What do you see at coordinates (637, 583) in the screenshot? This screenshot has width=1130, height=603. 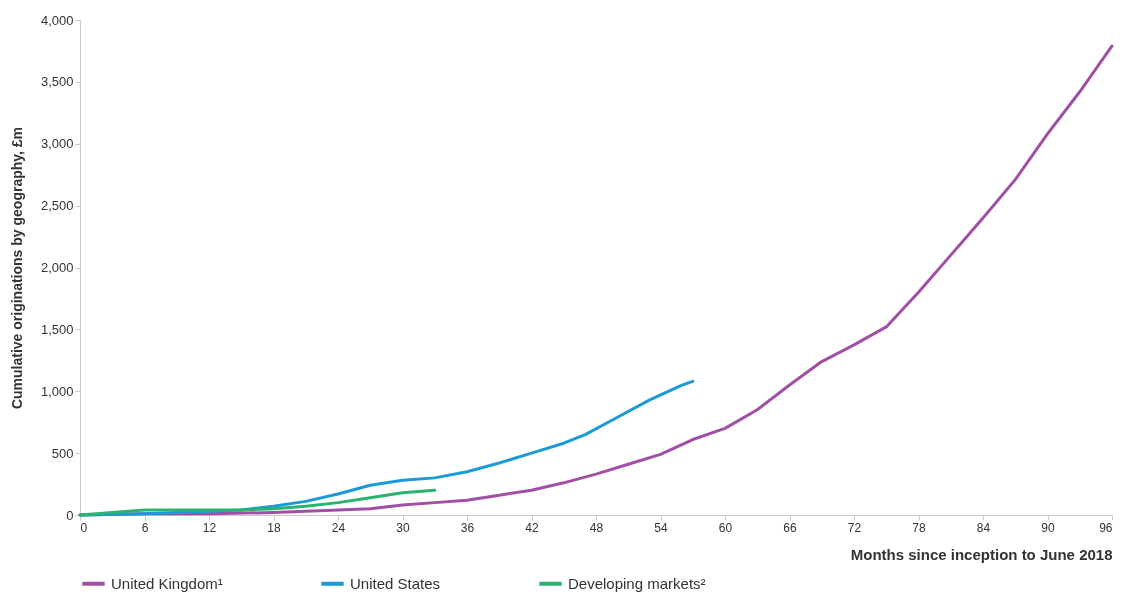 I see `legend-label: Developing markets²` at bounding box center [637, 583].